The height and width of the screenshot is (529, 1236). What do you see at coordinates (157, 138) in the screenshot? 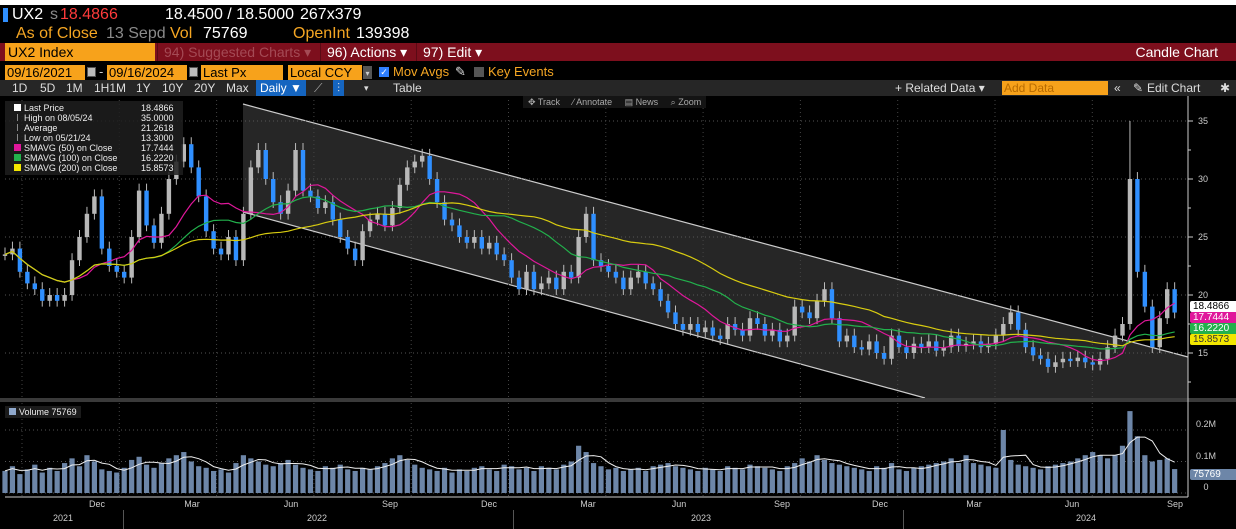
I see `legend-value: 13.3000` at bounding box center [157, 138].